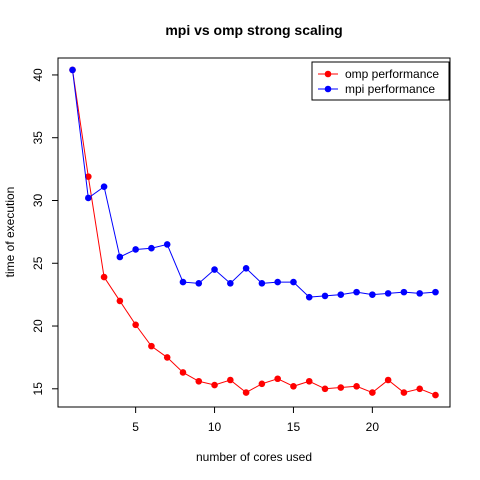 Image resolution: width=480 pixels, height=480 pixels. Describe the element at coordinates (38, 263) in the screenshot. I see `y-tick-label: 25` at that location.